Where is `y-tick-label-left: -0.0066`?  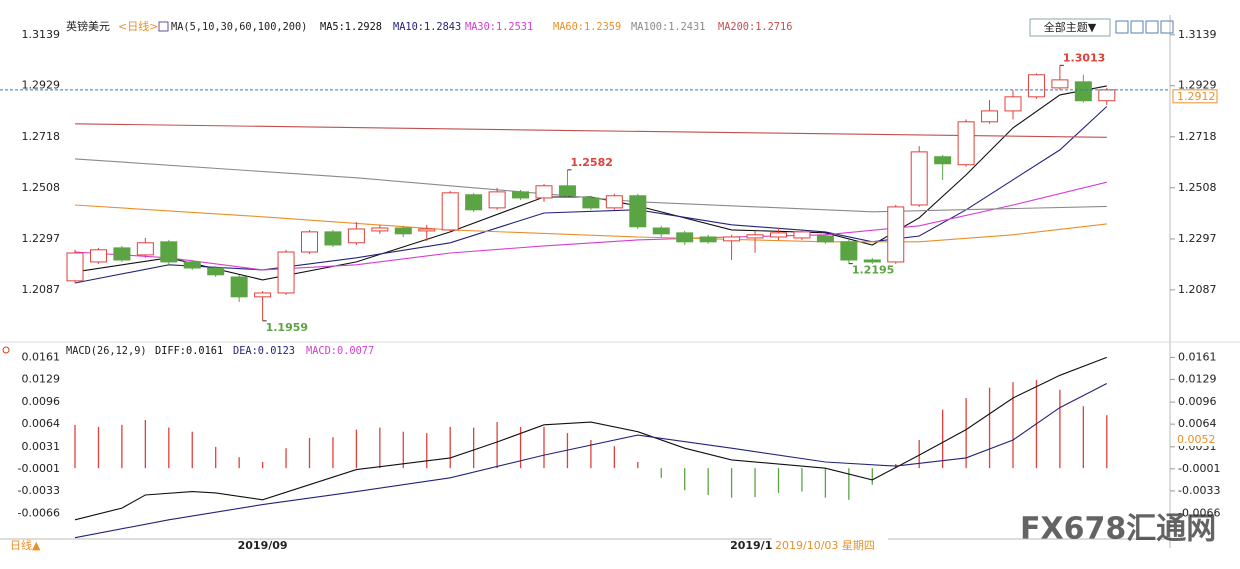
y-tick-label-left: -0.0066 is located at coordinates (39, 513).